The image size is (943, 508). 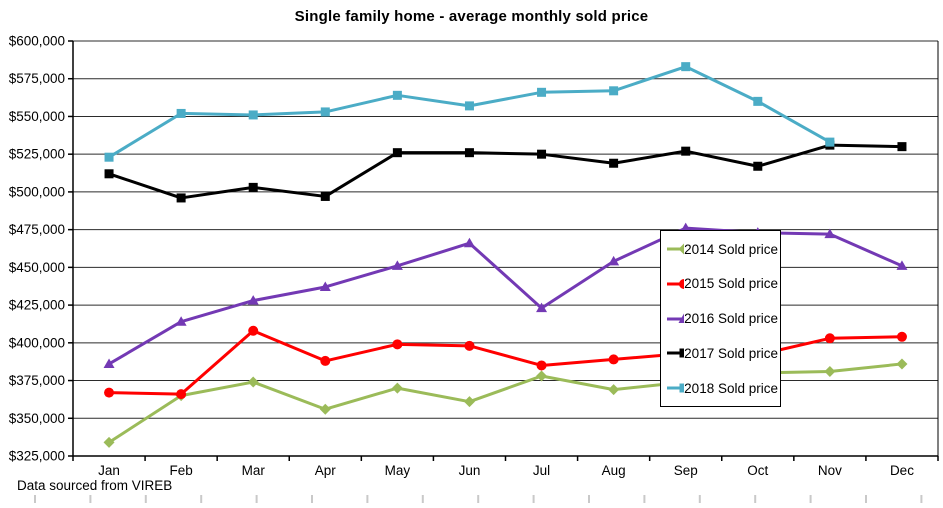 What do you see at coordinates (37, 380) in the screenshot?
I see `y-tick-label: $375,000` at bounding box center [37, 380].